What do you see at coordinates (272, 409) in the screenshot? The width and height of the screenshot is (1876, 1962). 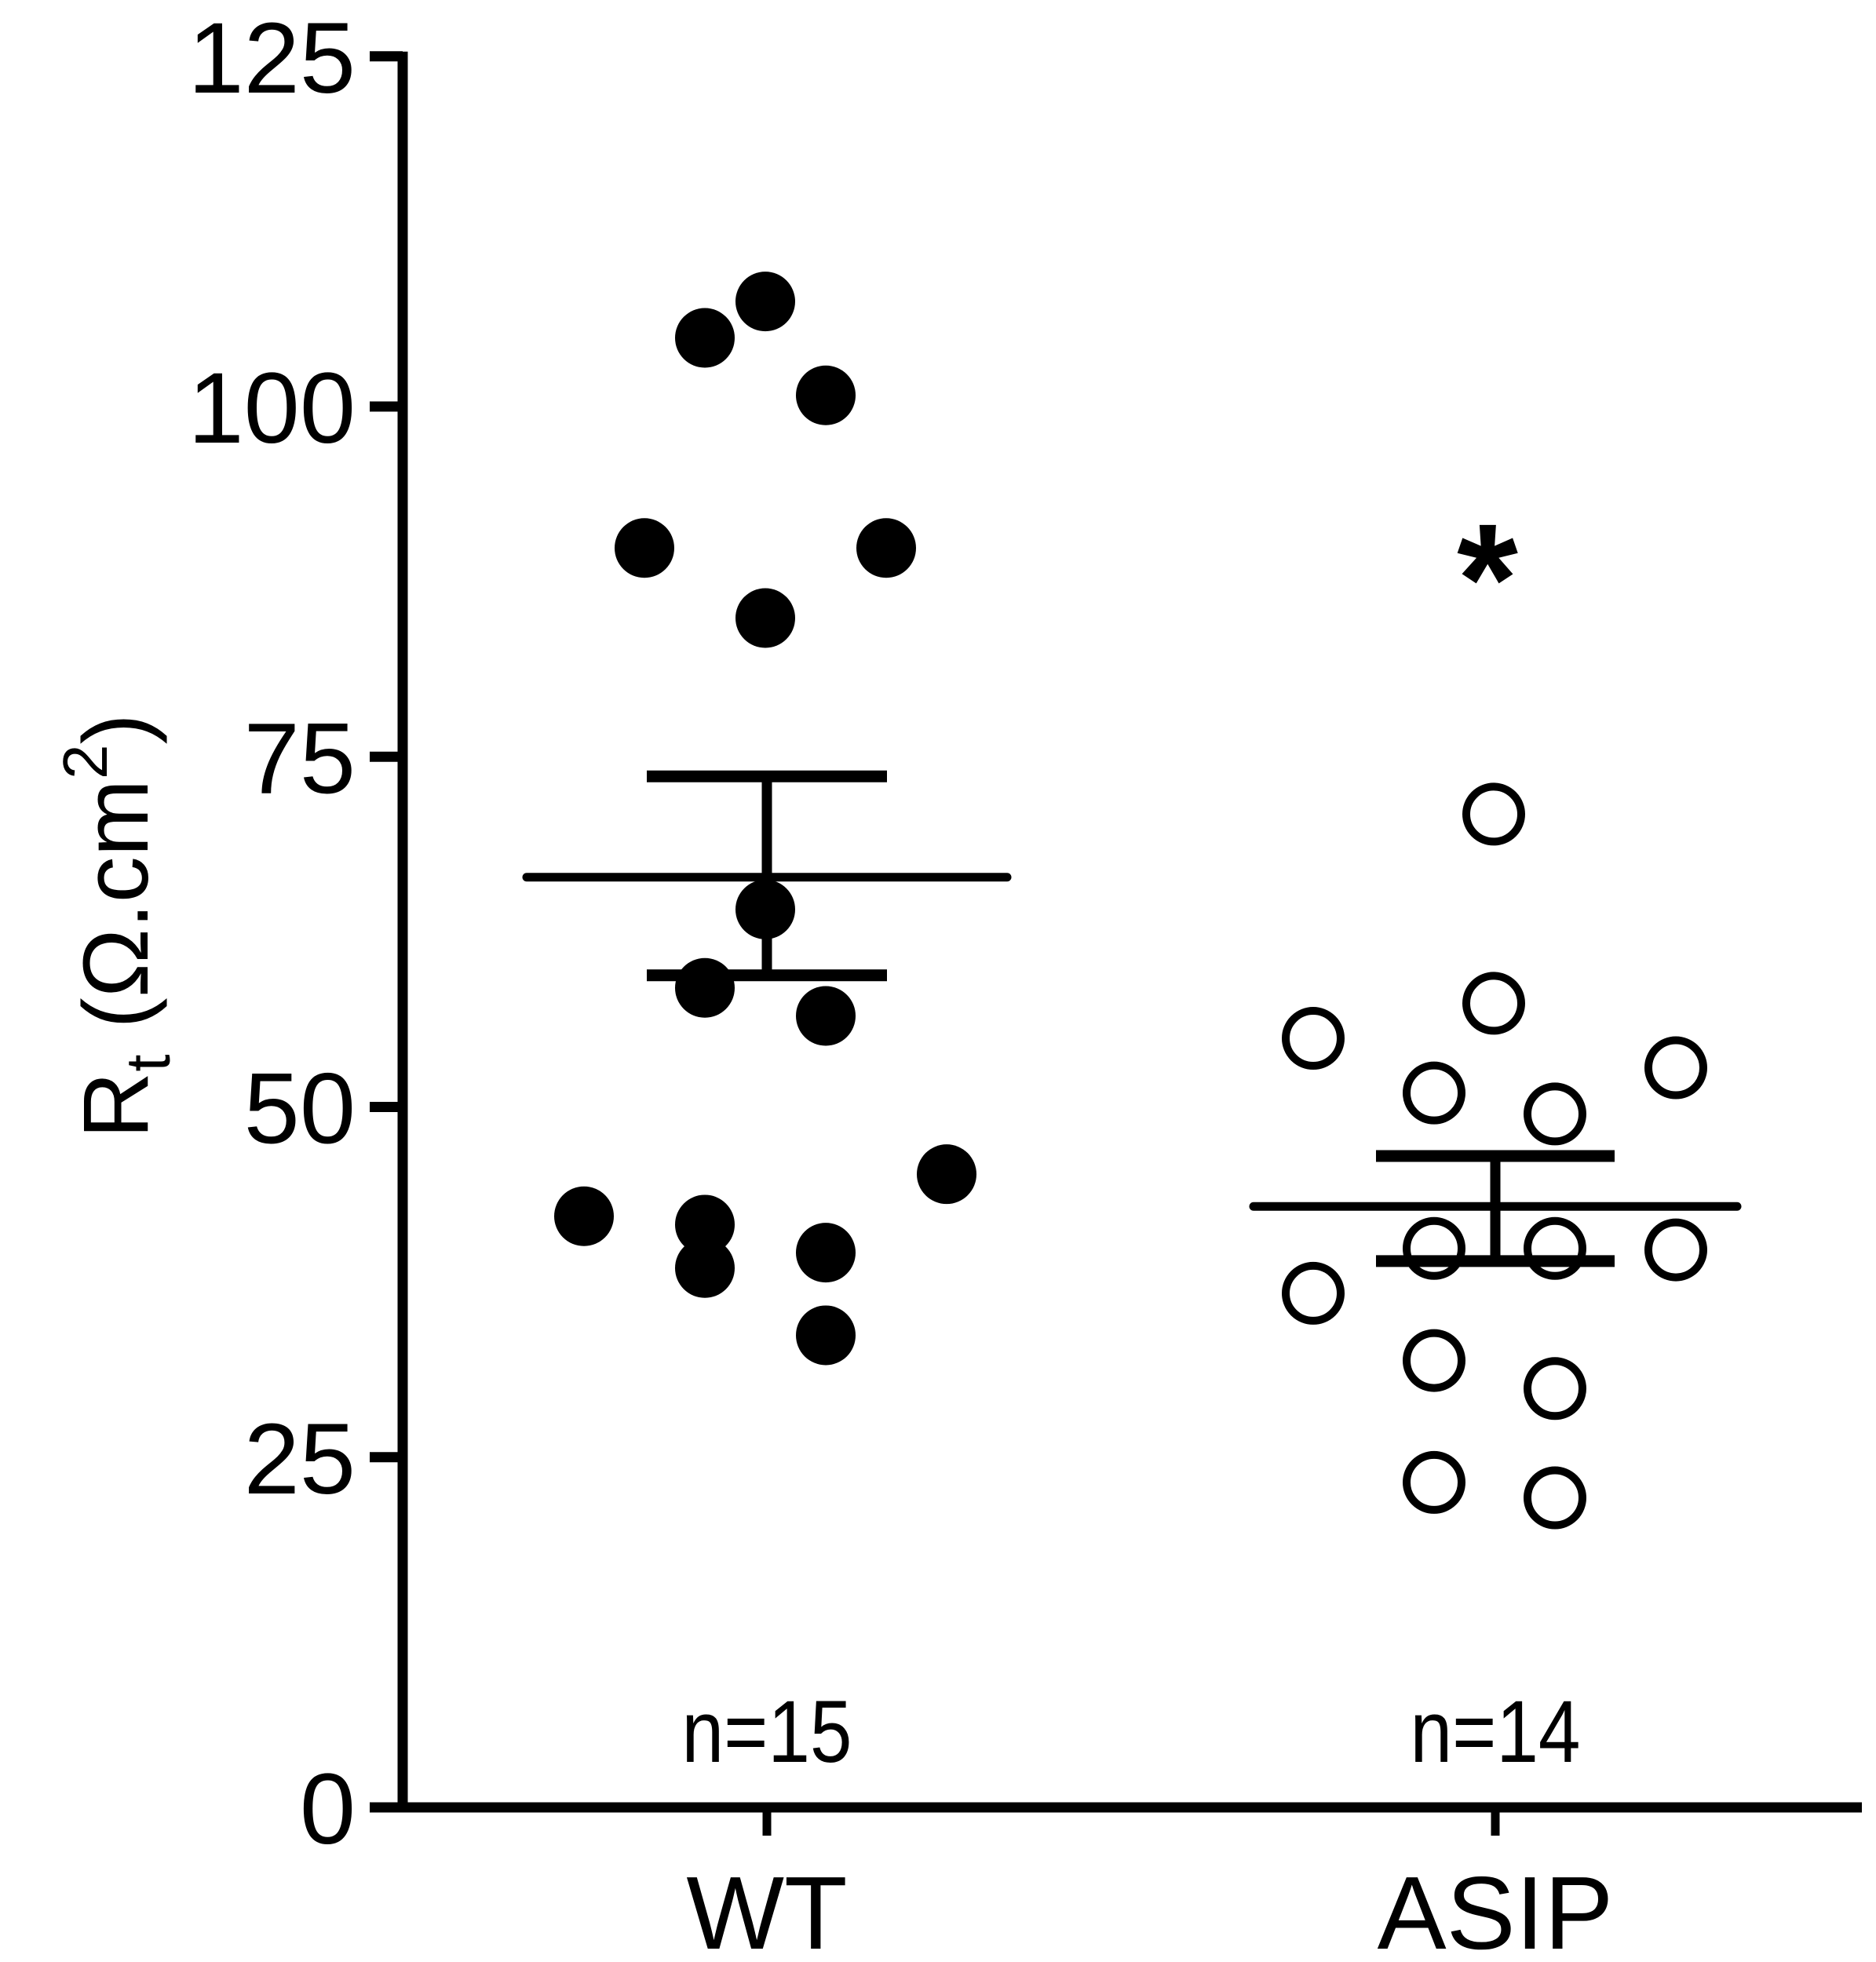 I see `y-tick-label: 100` at bounding box center [272, 409].